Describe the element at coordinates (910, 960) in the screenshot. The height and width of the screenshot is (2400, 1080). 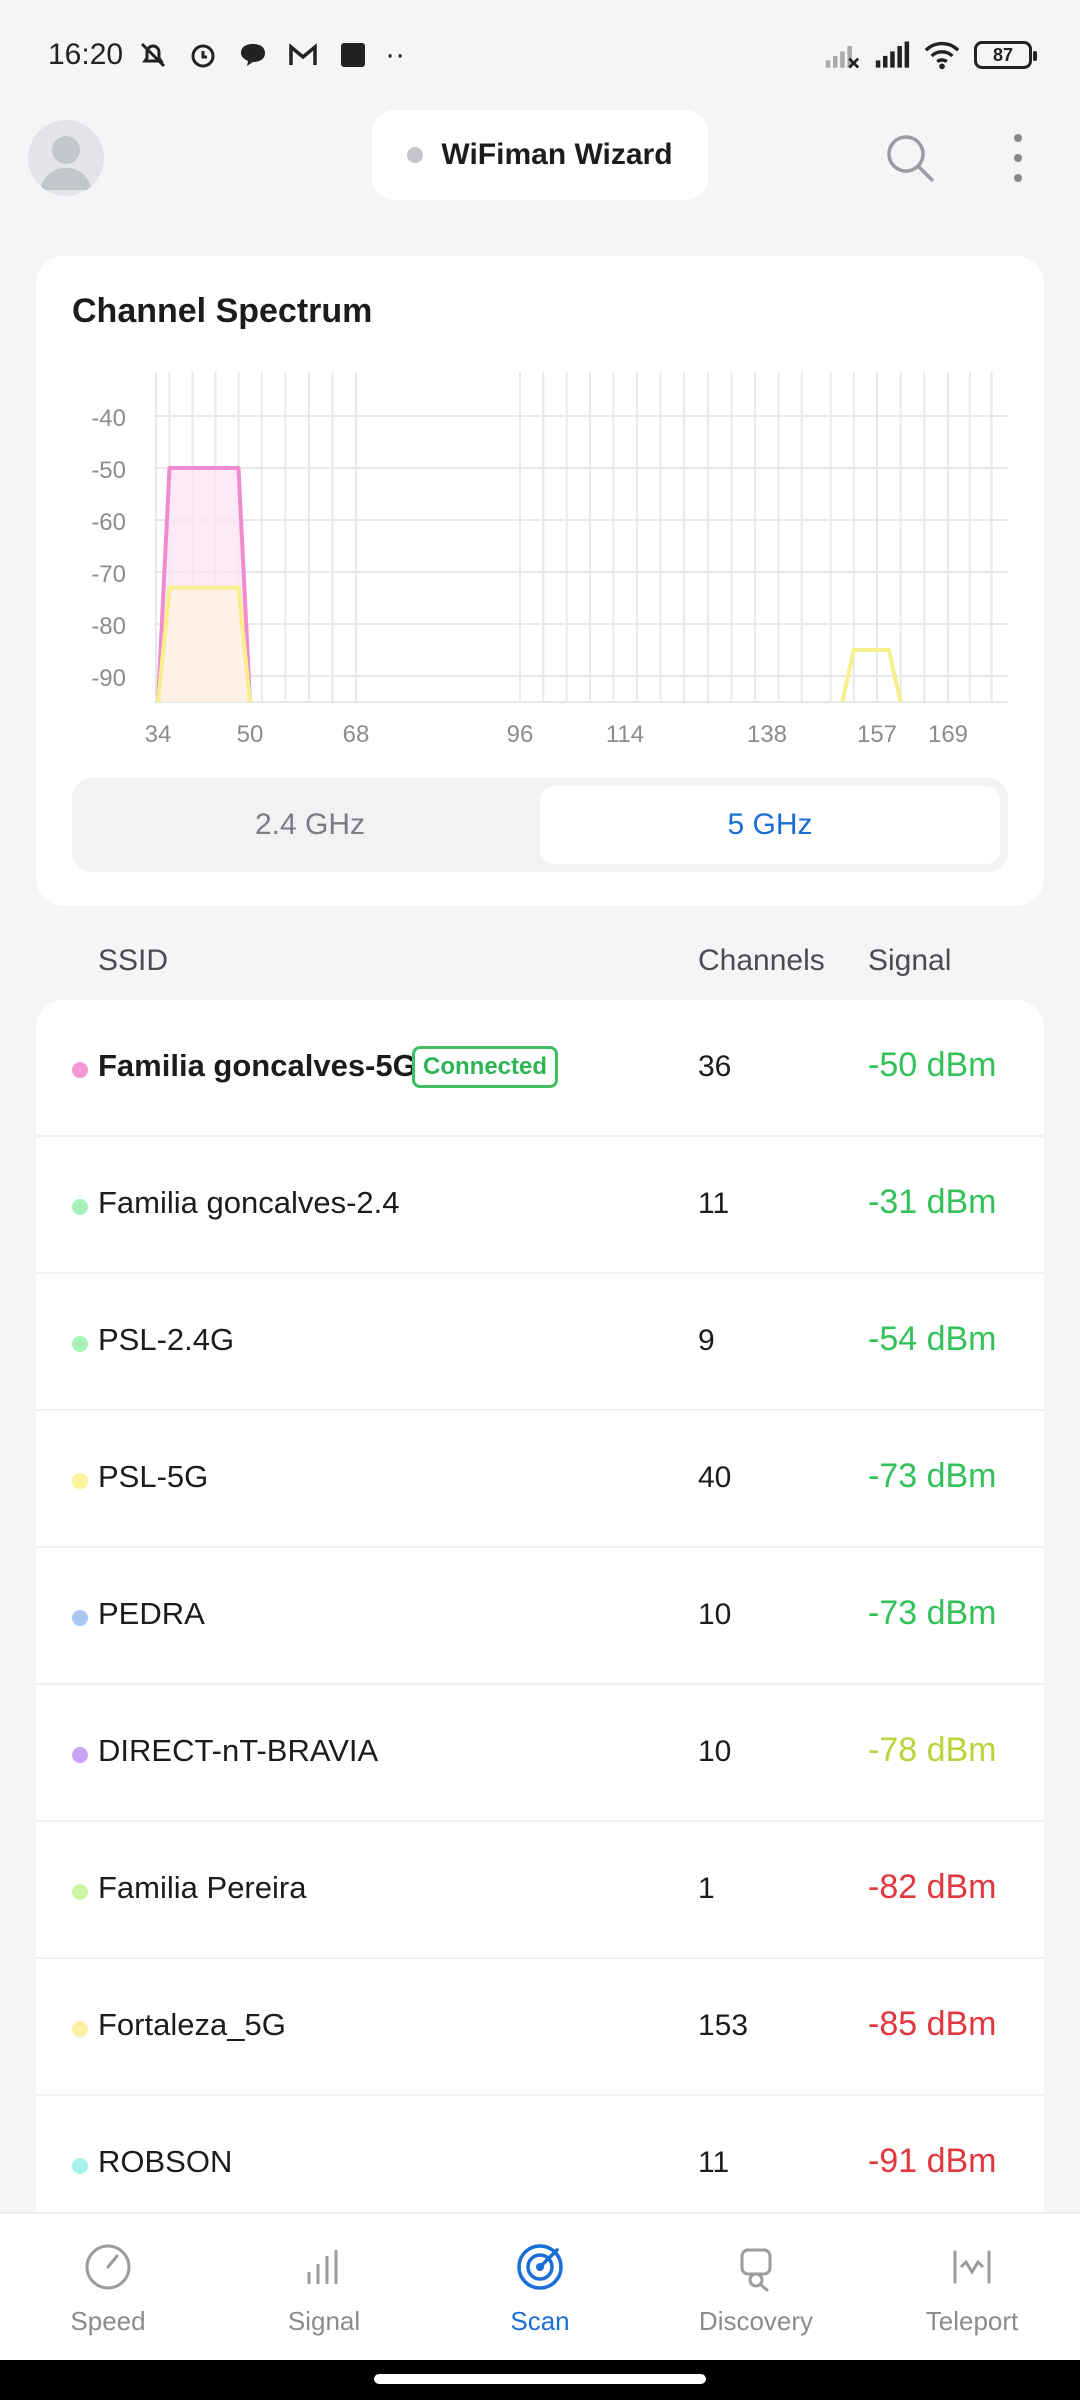
I see `column-header-signal: Signal` at that location.